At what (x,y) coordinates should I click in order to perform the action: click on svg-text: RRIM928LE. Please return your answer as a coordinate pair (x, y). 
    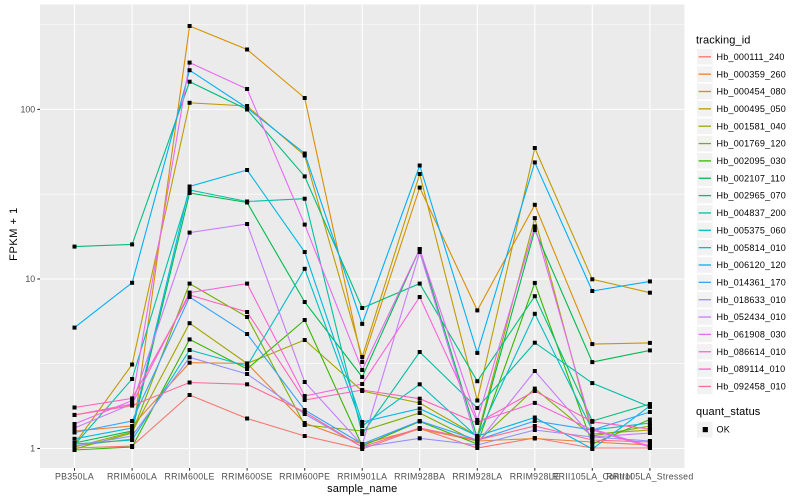
    Looking at the image, I should click on (535, 476).